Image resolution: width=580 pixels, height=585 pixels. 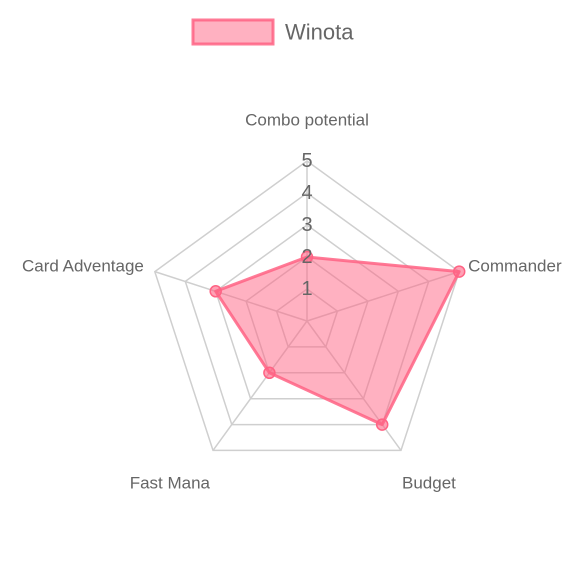 I want to click on tick-label-1: 1, so click(x=306, y=289).